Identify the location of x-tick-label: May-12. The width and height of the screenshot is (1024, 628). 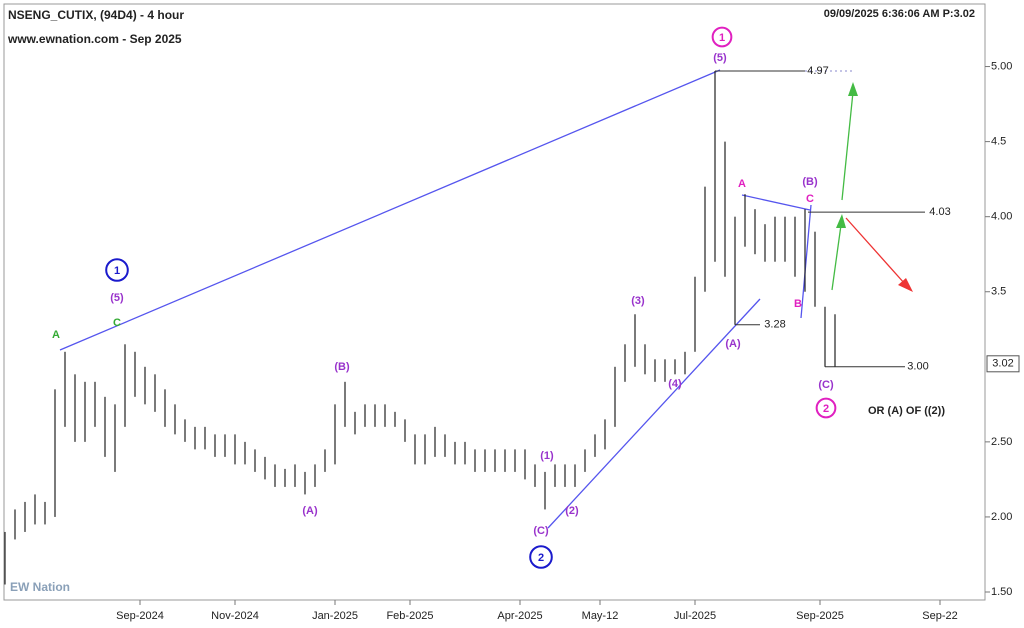
(600, 616).